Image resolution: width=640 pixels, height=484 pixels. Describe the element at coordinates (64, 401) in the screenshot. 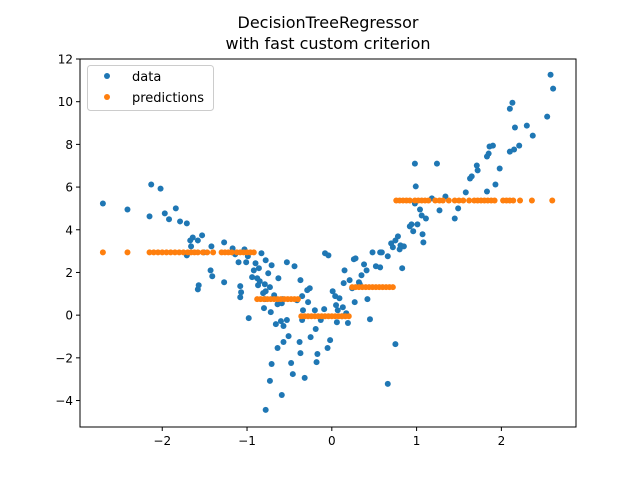

I see `y-tick-label: −4` at that location.